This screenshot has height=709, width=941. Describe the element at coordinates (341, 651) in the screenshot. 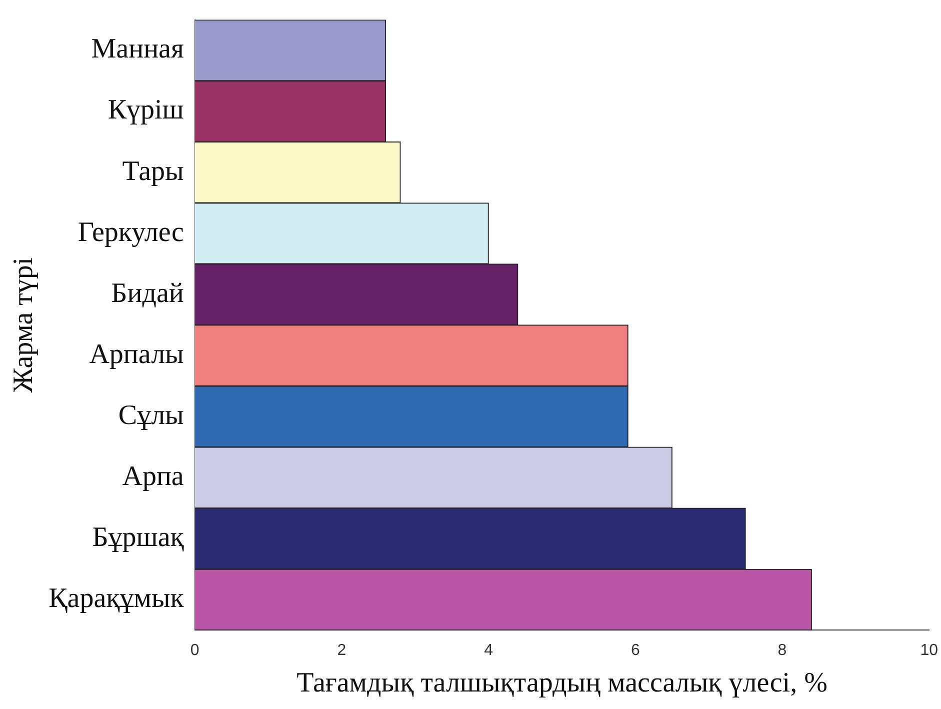

I see `x-tick-label: 2` at that location.